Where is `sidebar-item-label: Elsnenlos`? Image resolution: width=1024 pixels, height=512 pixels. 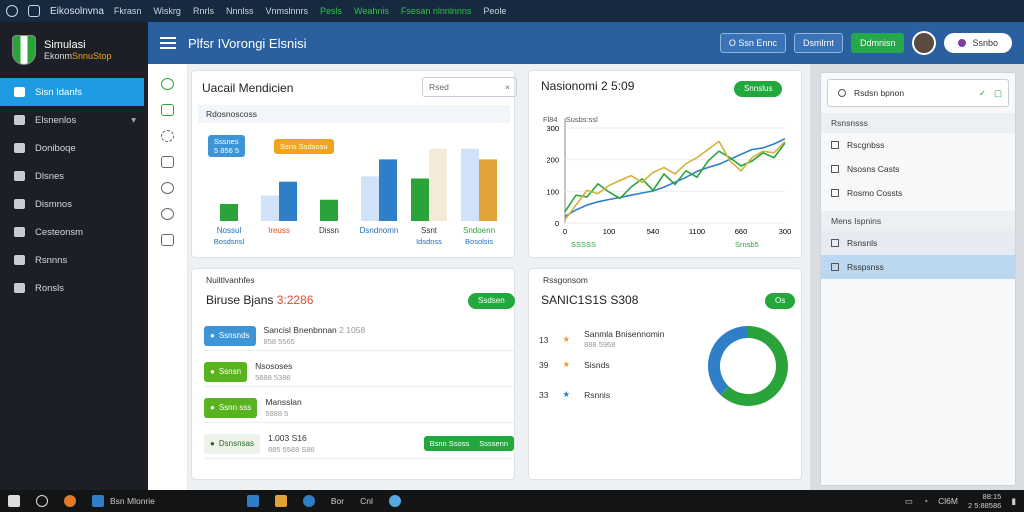 sidebar-item-label: Elsnenlos is located at coordinates (56, 120).